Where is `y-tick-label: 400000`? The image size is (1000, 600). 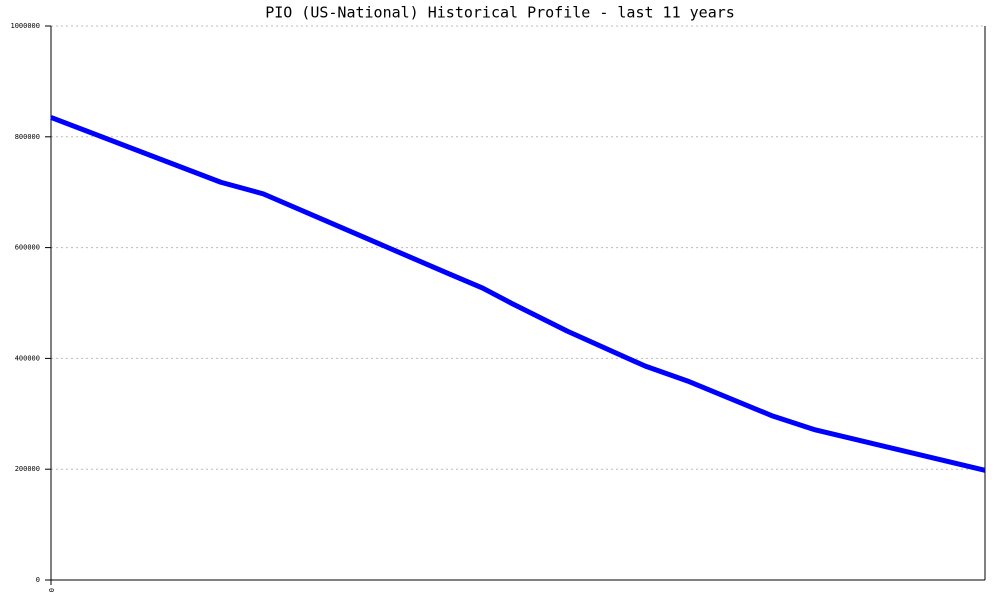 y-tick-label: 400000 is located at coordinates (27, 358).